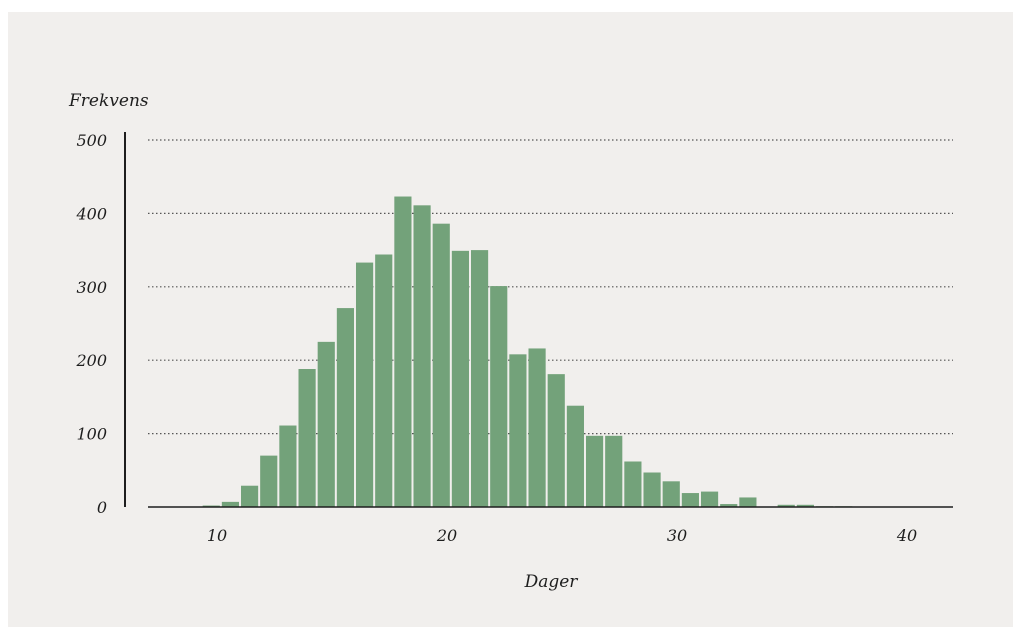  What do you see at coordinates (677, 535) in the screenshot?
I see `x-tick-label: 30` at bounding box center [677, 535].